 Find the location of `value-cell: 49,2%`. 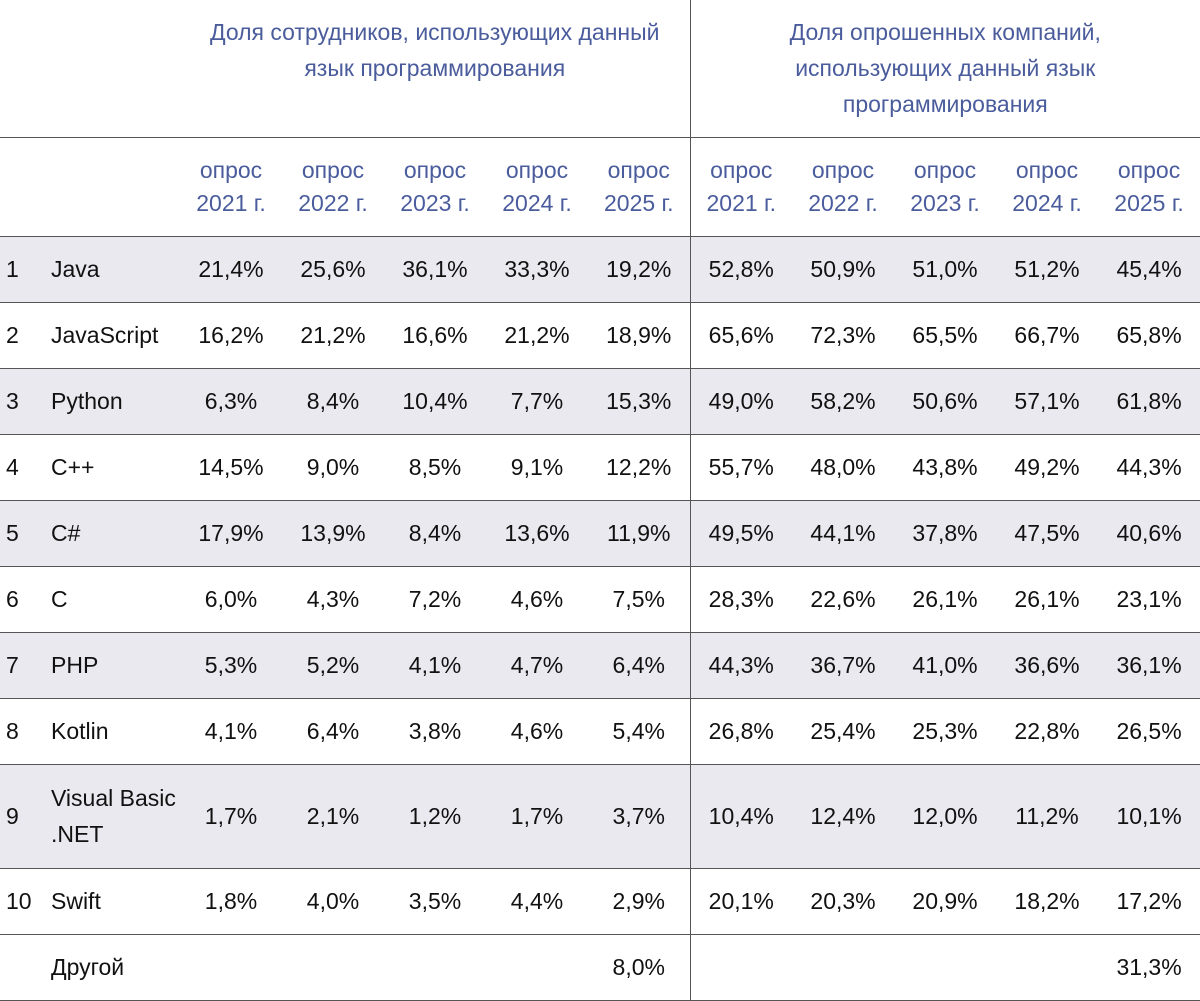

value-cell: 49,2% is located at coordinates (1047, 467).